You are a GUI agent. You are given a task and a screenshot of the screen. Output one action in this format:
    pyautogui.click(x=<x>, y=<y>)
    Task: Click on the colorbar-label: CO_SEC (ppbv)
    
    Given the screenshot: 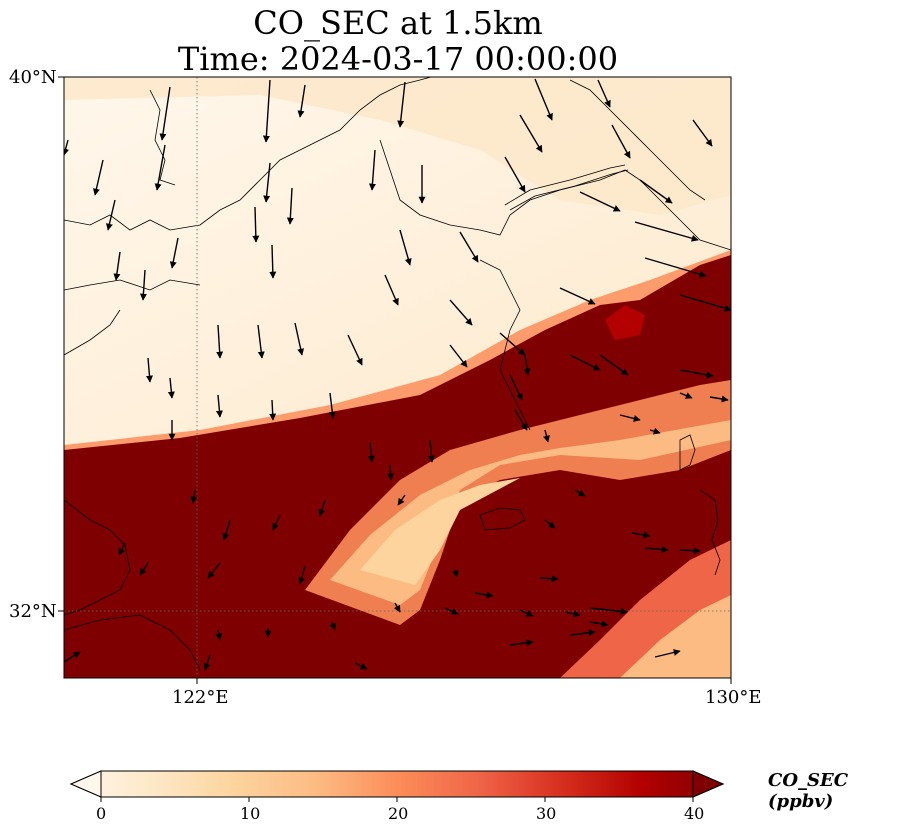 What is the action you would take?
    pyautogui.click(x=808, y=791)
    